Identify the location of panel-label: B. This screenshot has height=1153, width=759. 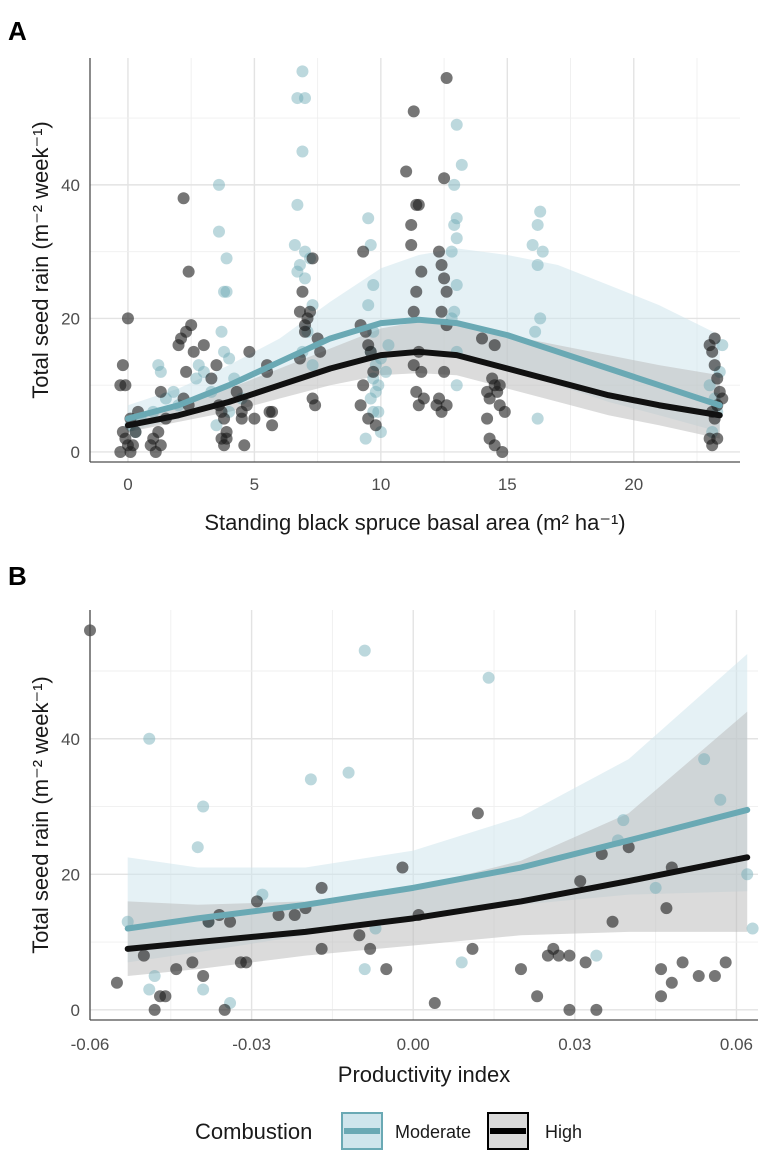
(17, 576).